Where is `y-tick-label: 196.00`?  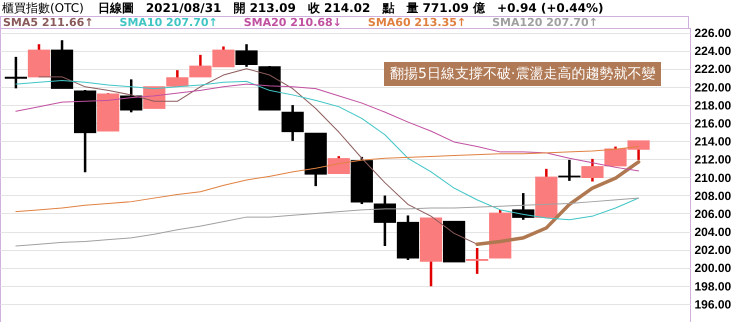
y-tick-label: 196.00 is located at coordinates (713, 304).